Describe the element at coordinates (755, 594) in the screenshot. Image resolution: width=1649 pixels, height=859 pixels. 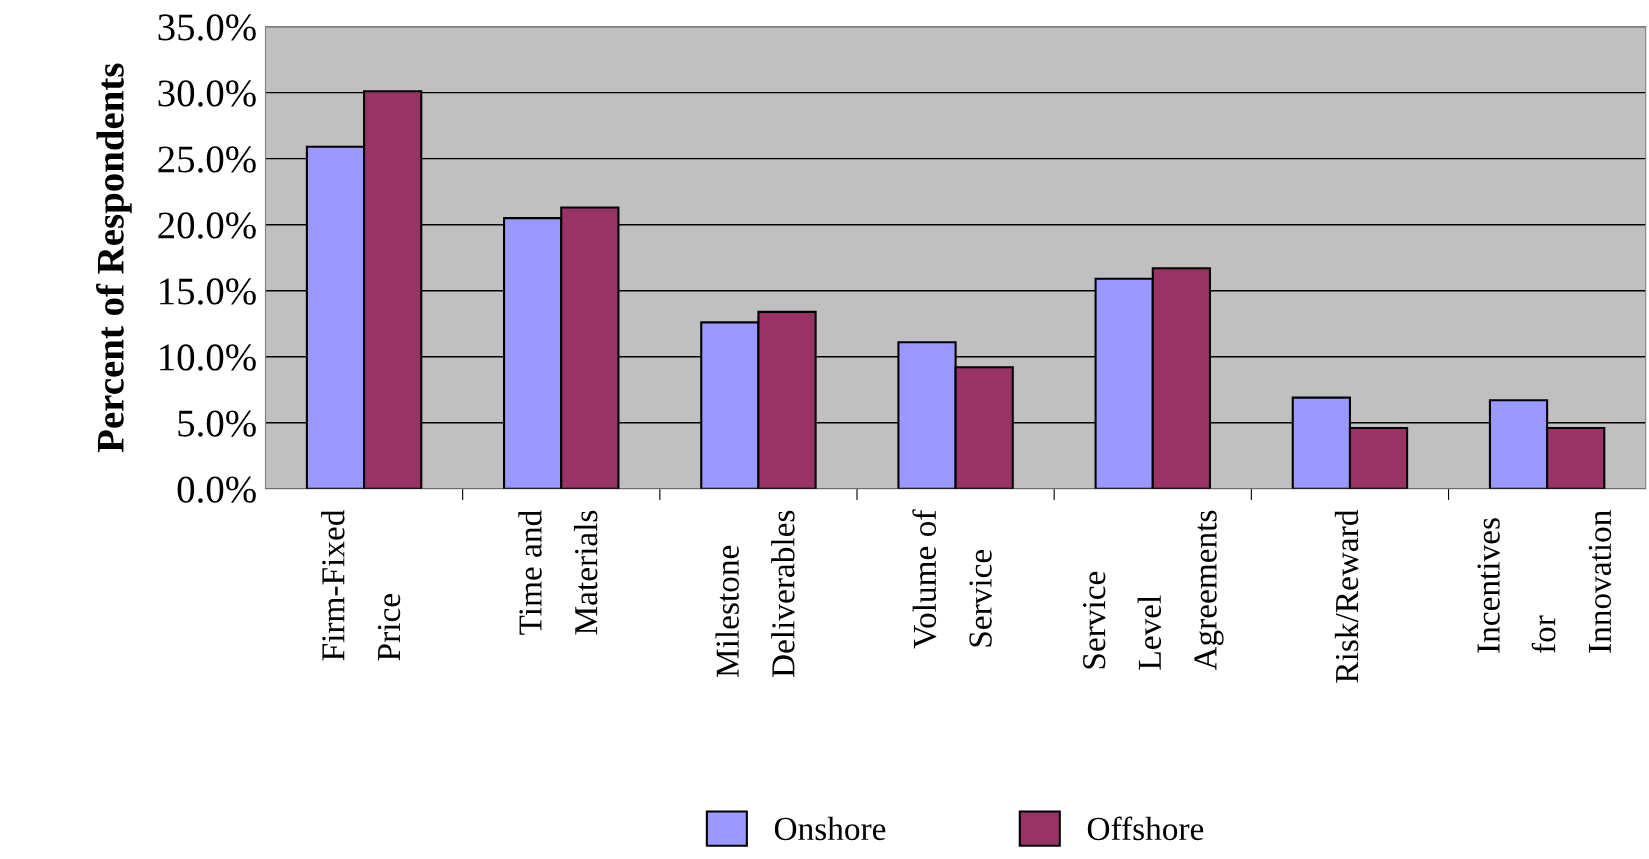
I see `x-tick-label: Milestone Deliverables` at that location.